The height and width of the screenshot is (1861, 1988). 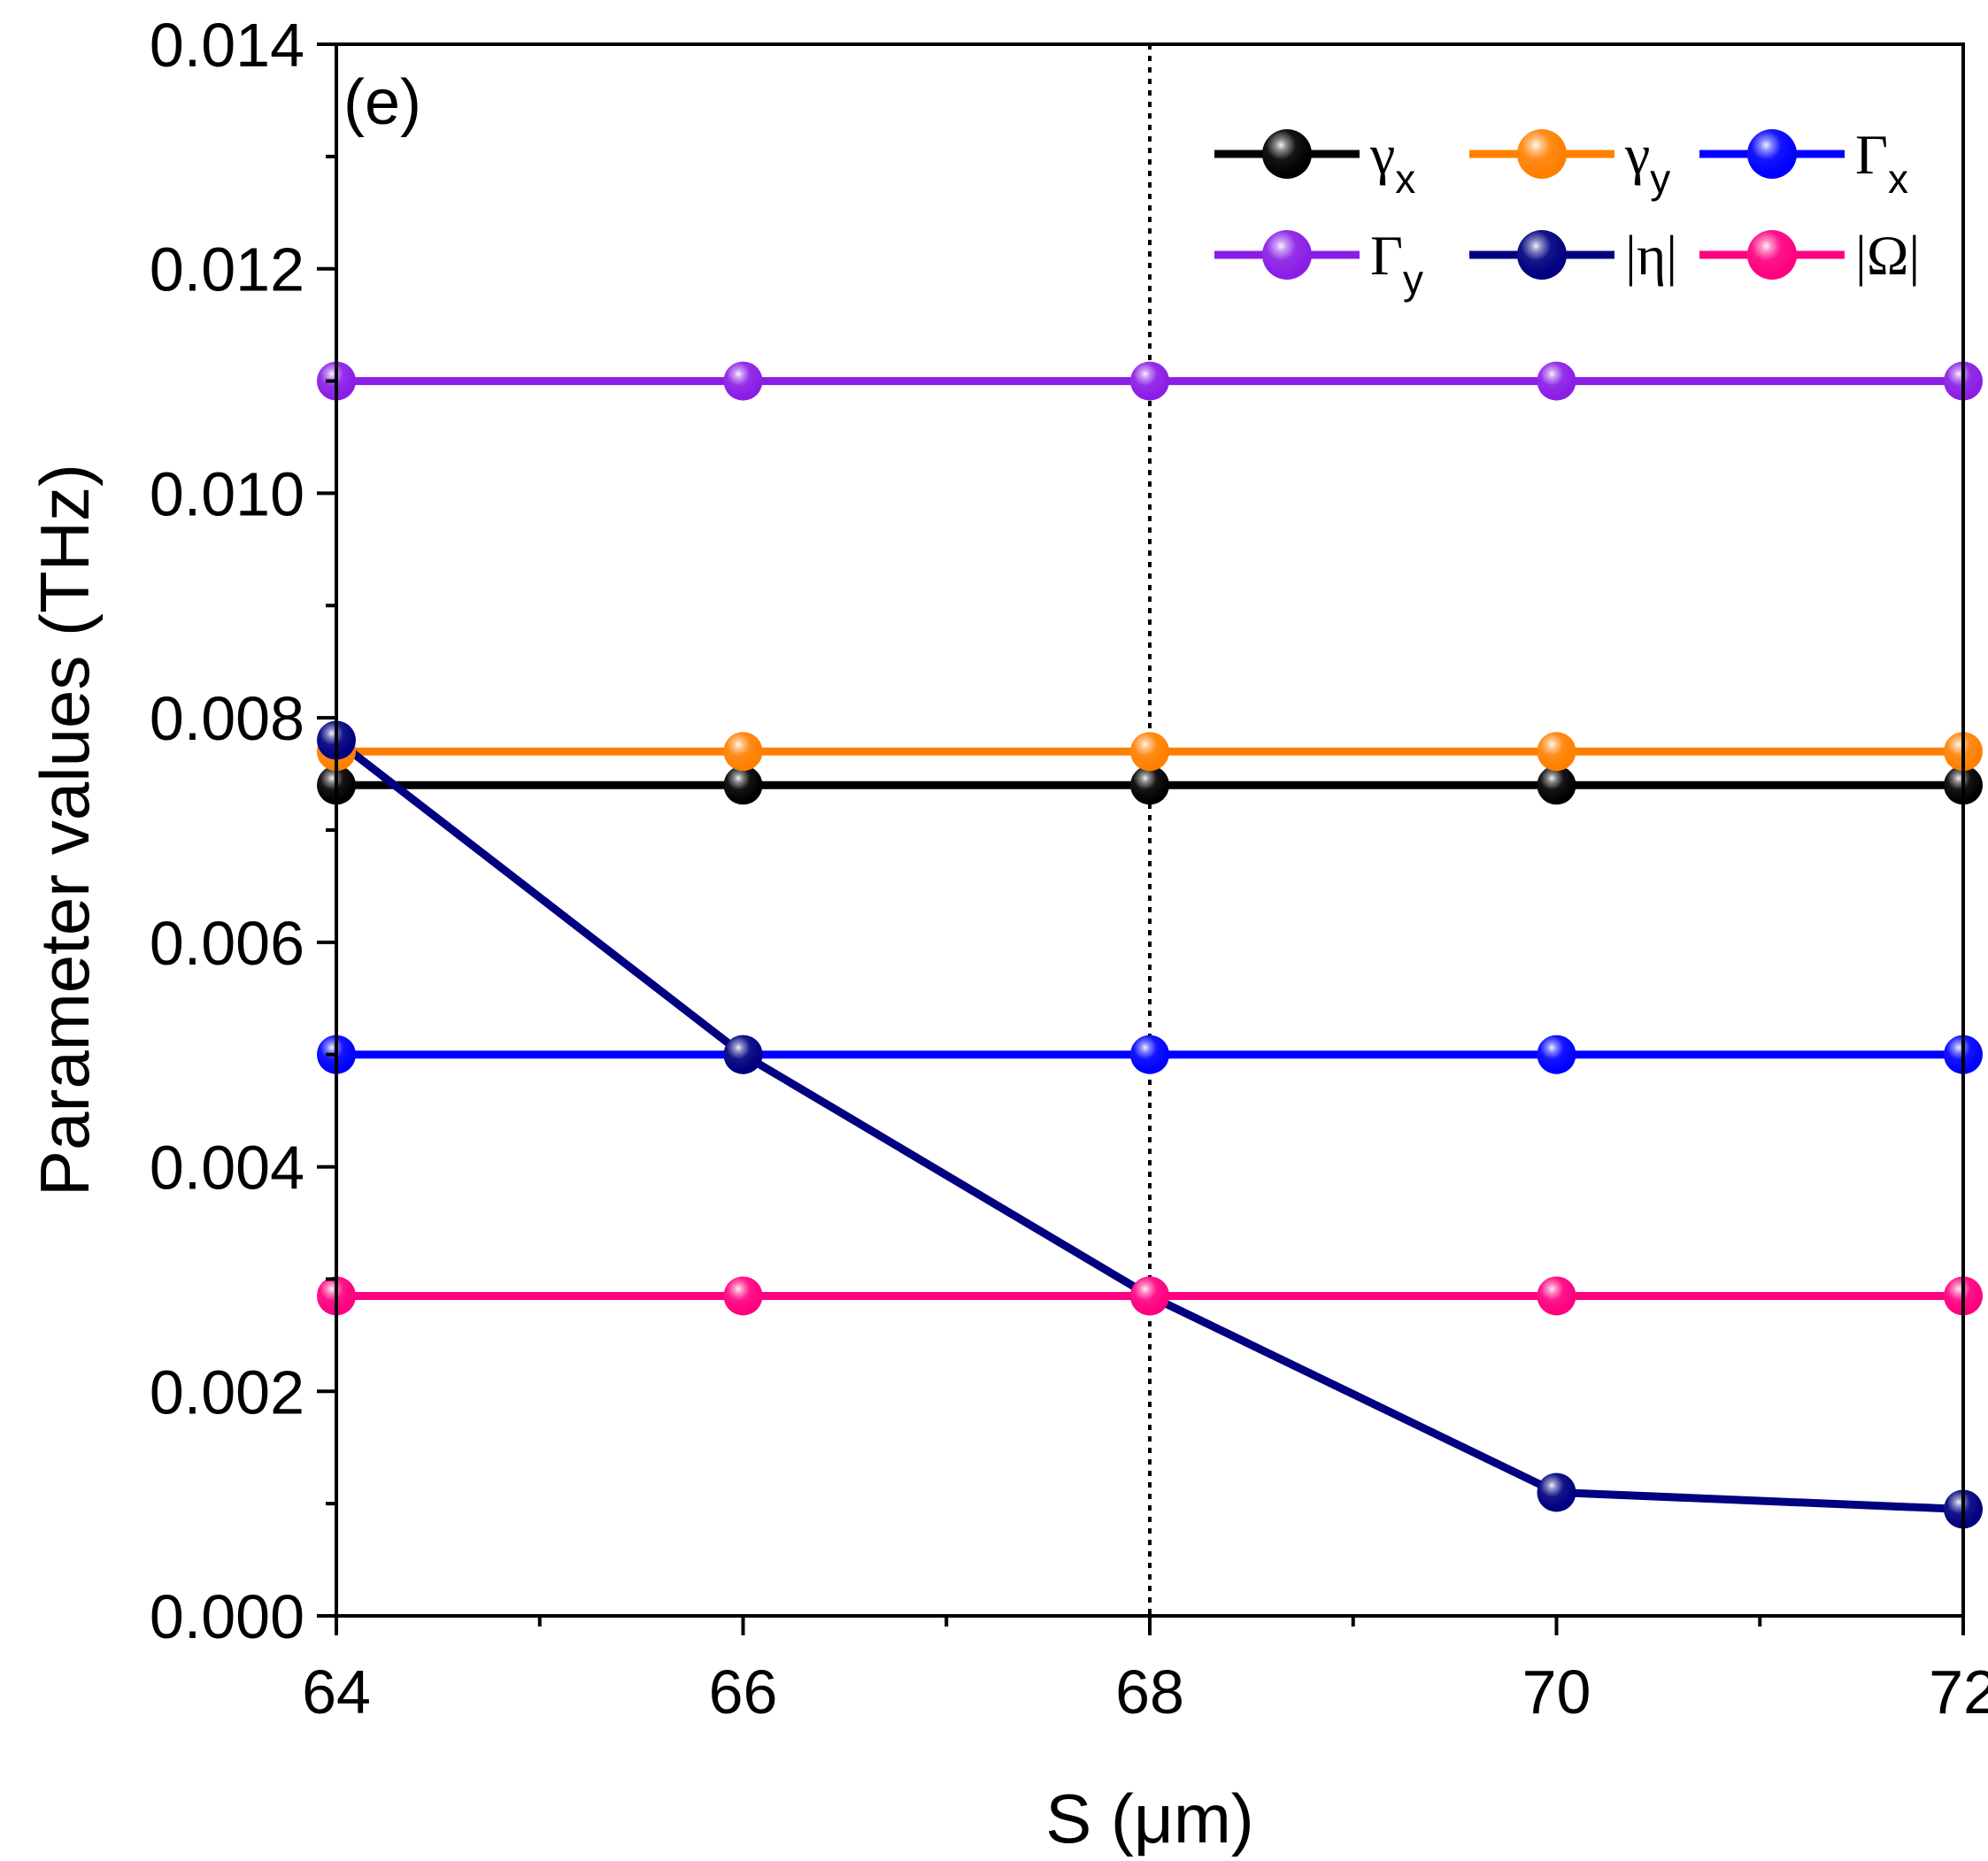 What do you see at coordinates (1651, 256) in the screenshot?
I see `legend-label: |η|` at bounding box center [1651, 256].